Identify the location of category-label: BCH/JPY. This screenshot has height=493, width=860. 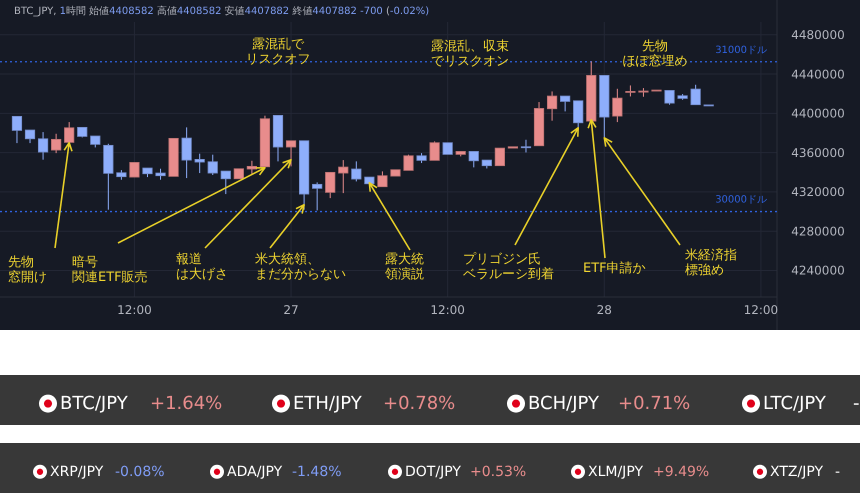
(564, 403).